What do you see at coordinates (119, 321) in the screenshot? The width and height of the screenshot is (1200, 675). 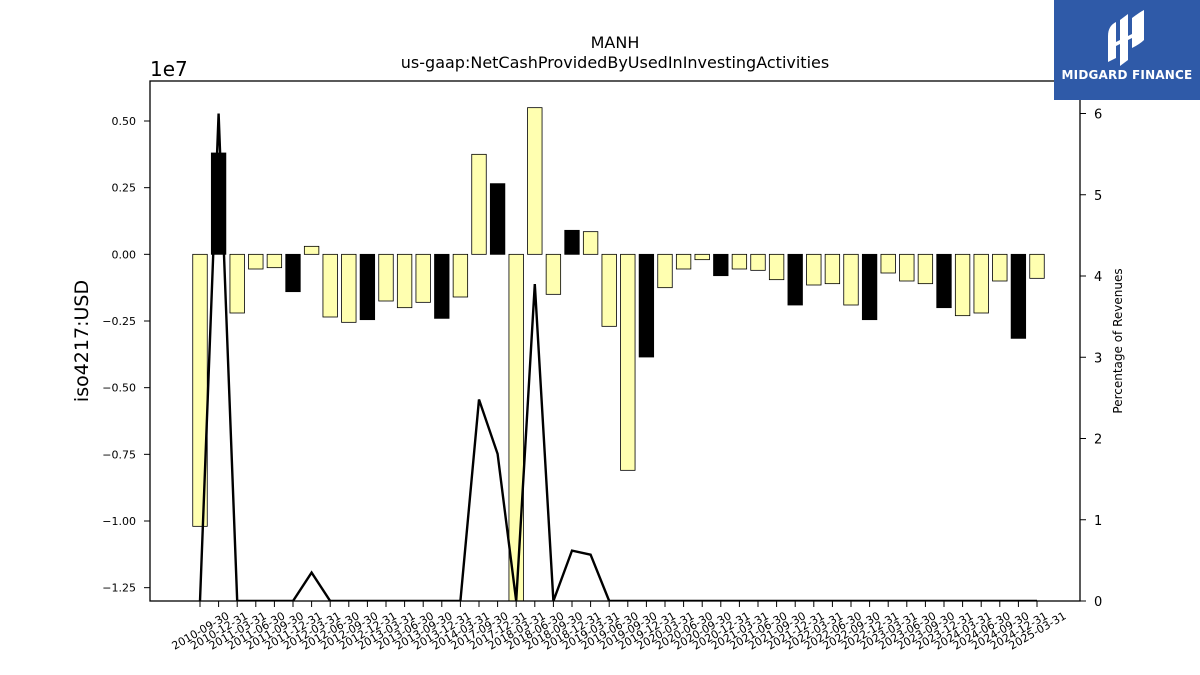 I see `y-tick-label: −0.25` at bounding box center [119, 321].